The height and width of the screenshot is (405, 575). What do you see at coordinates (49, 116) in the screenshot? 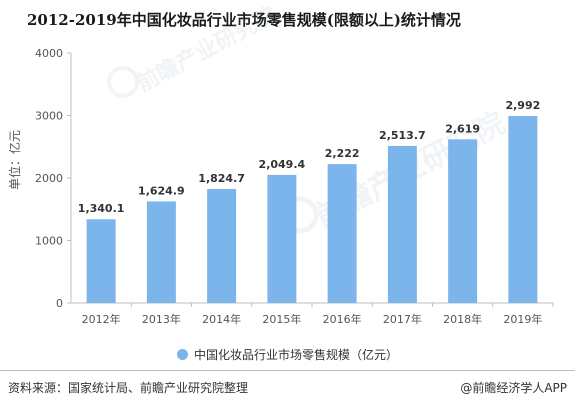
I see `y-tick-label: 3000` at bounding box center [49, 116].